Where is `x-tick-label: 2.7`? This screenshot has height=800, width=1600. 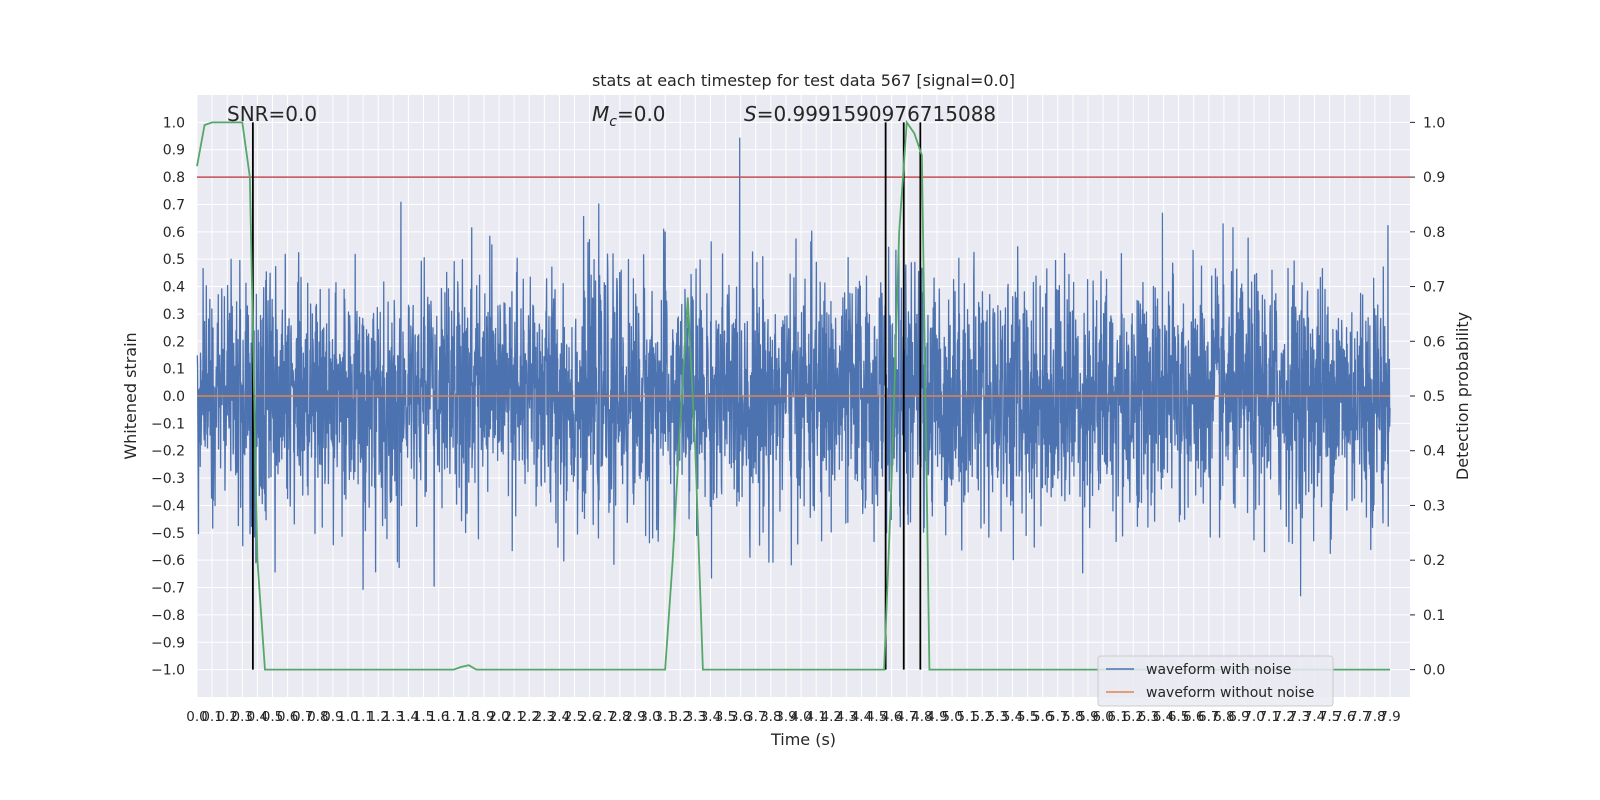 x-tick-label: 2.7 is located at coordinates (604, 717).